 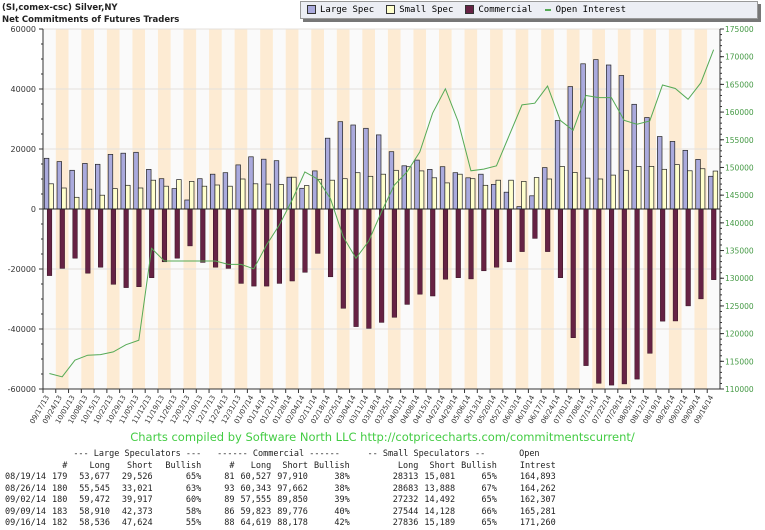 I want to click on table-group-header: Open, so click(x=529, y=454).